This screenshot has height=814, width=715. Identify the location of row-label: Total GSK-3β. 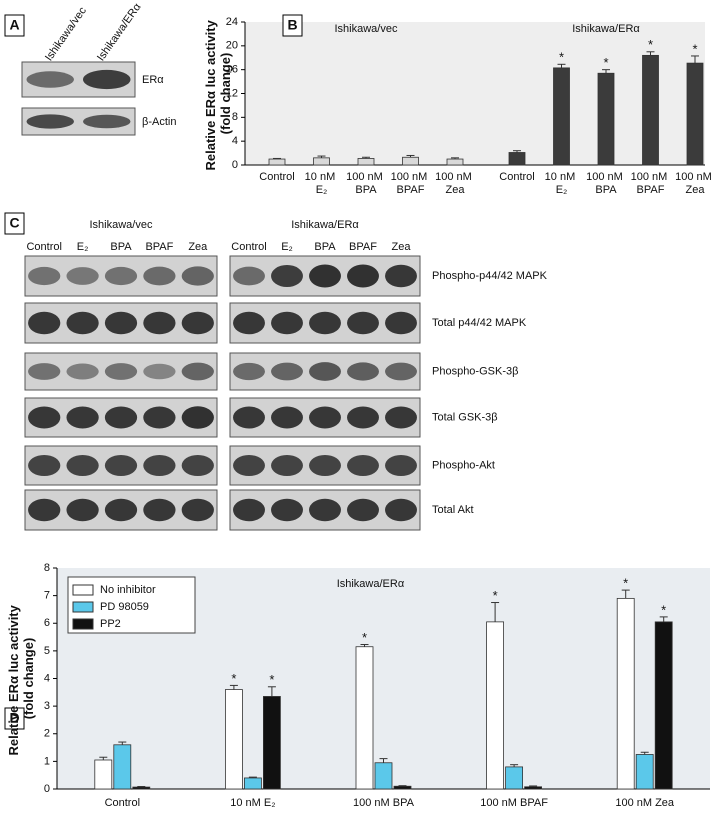
(465, 417).